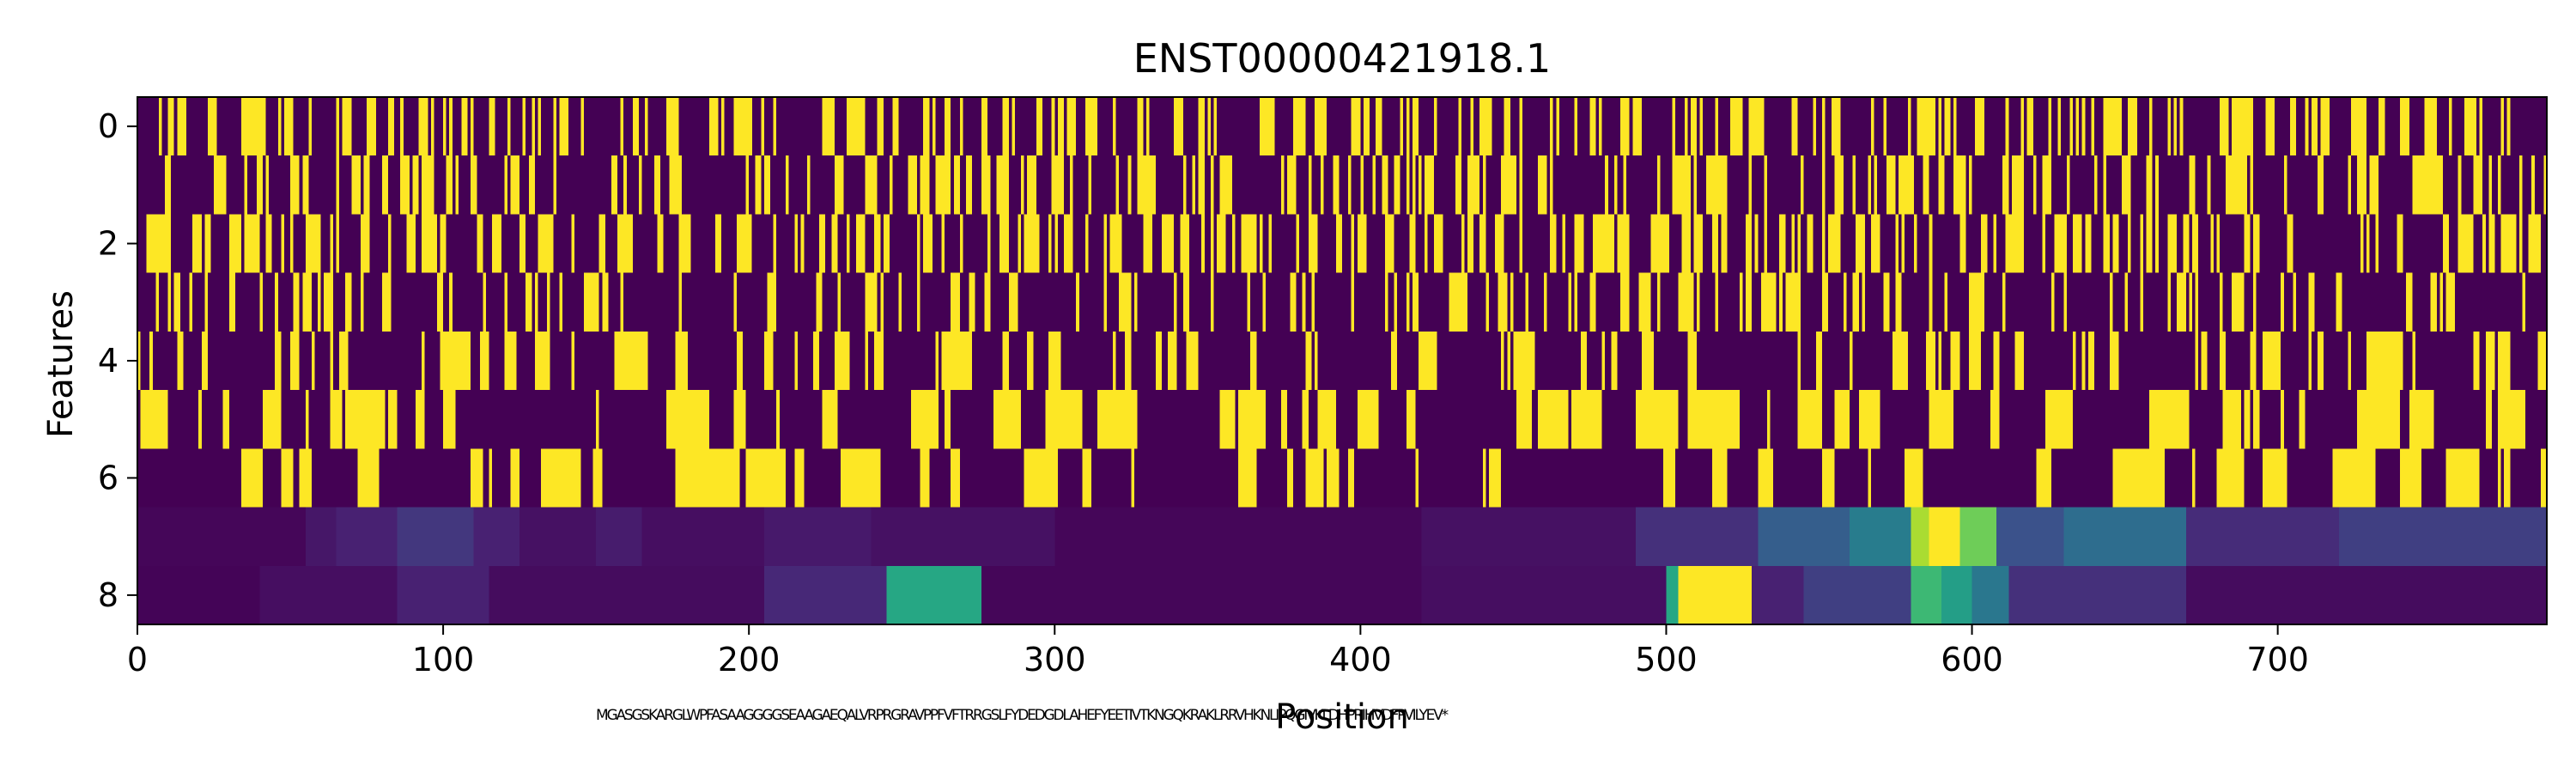 The height and width of the screenshot is (773, 2576). Describe the element at coordinates (2277, 660) in the screenshot. I see `x-tick-label: 700` at that location.